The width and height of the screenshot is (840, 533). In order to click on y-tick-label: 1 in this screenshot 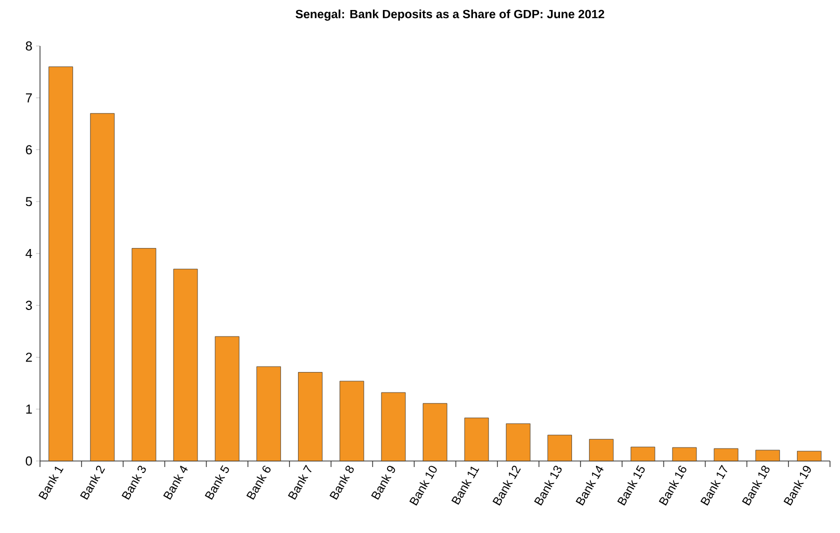, I will do `click(29, 409)`.